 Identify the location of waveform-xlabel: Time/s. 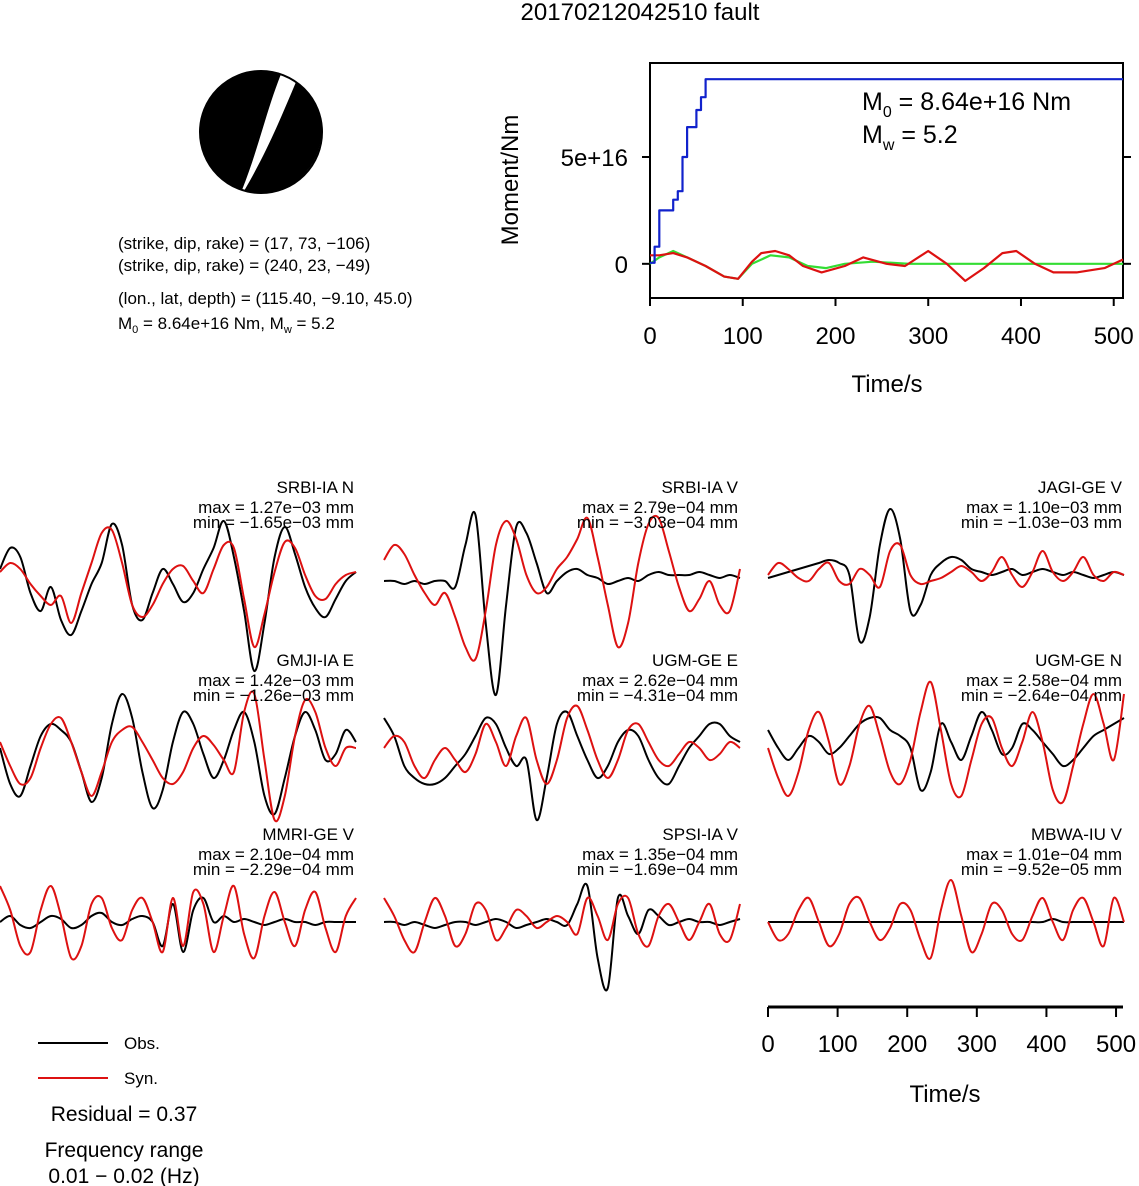
(944, 1094).